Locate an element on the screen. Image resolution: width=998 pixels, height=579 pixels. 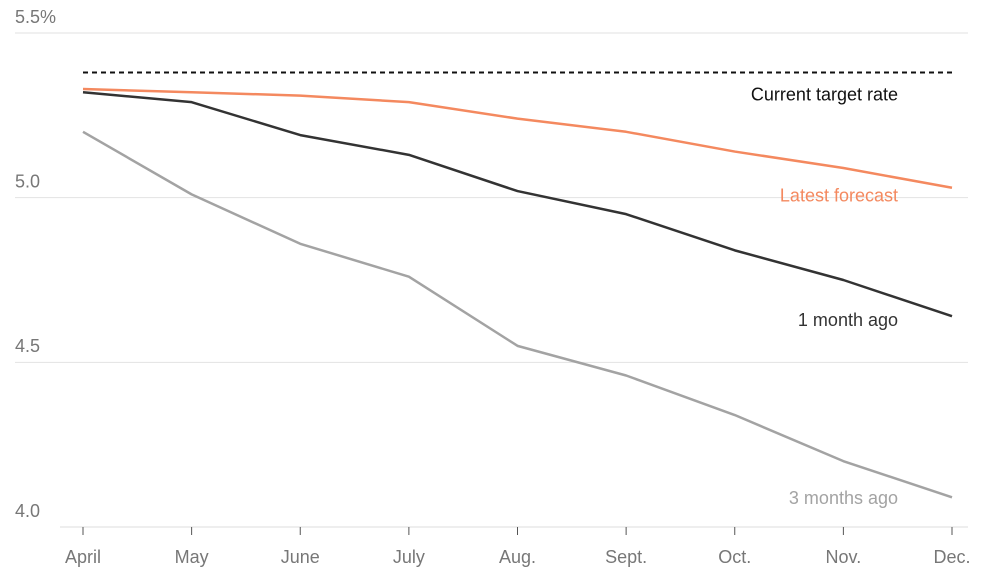
x-tick-label: May is located at coordinates (192, 557).